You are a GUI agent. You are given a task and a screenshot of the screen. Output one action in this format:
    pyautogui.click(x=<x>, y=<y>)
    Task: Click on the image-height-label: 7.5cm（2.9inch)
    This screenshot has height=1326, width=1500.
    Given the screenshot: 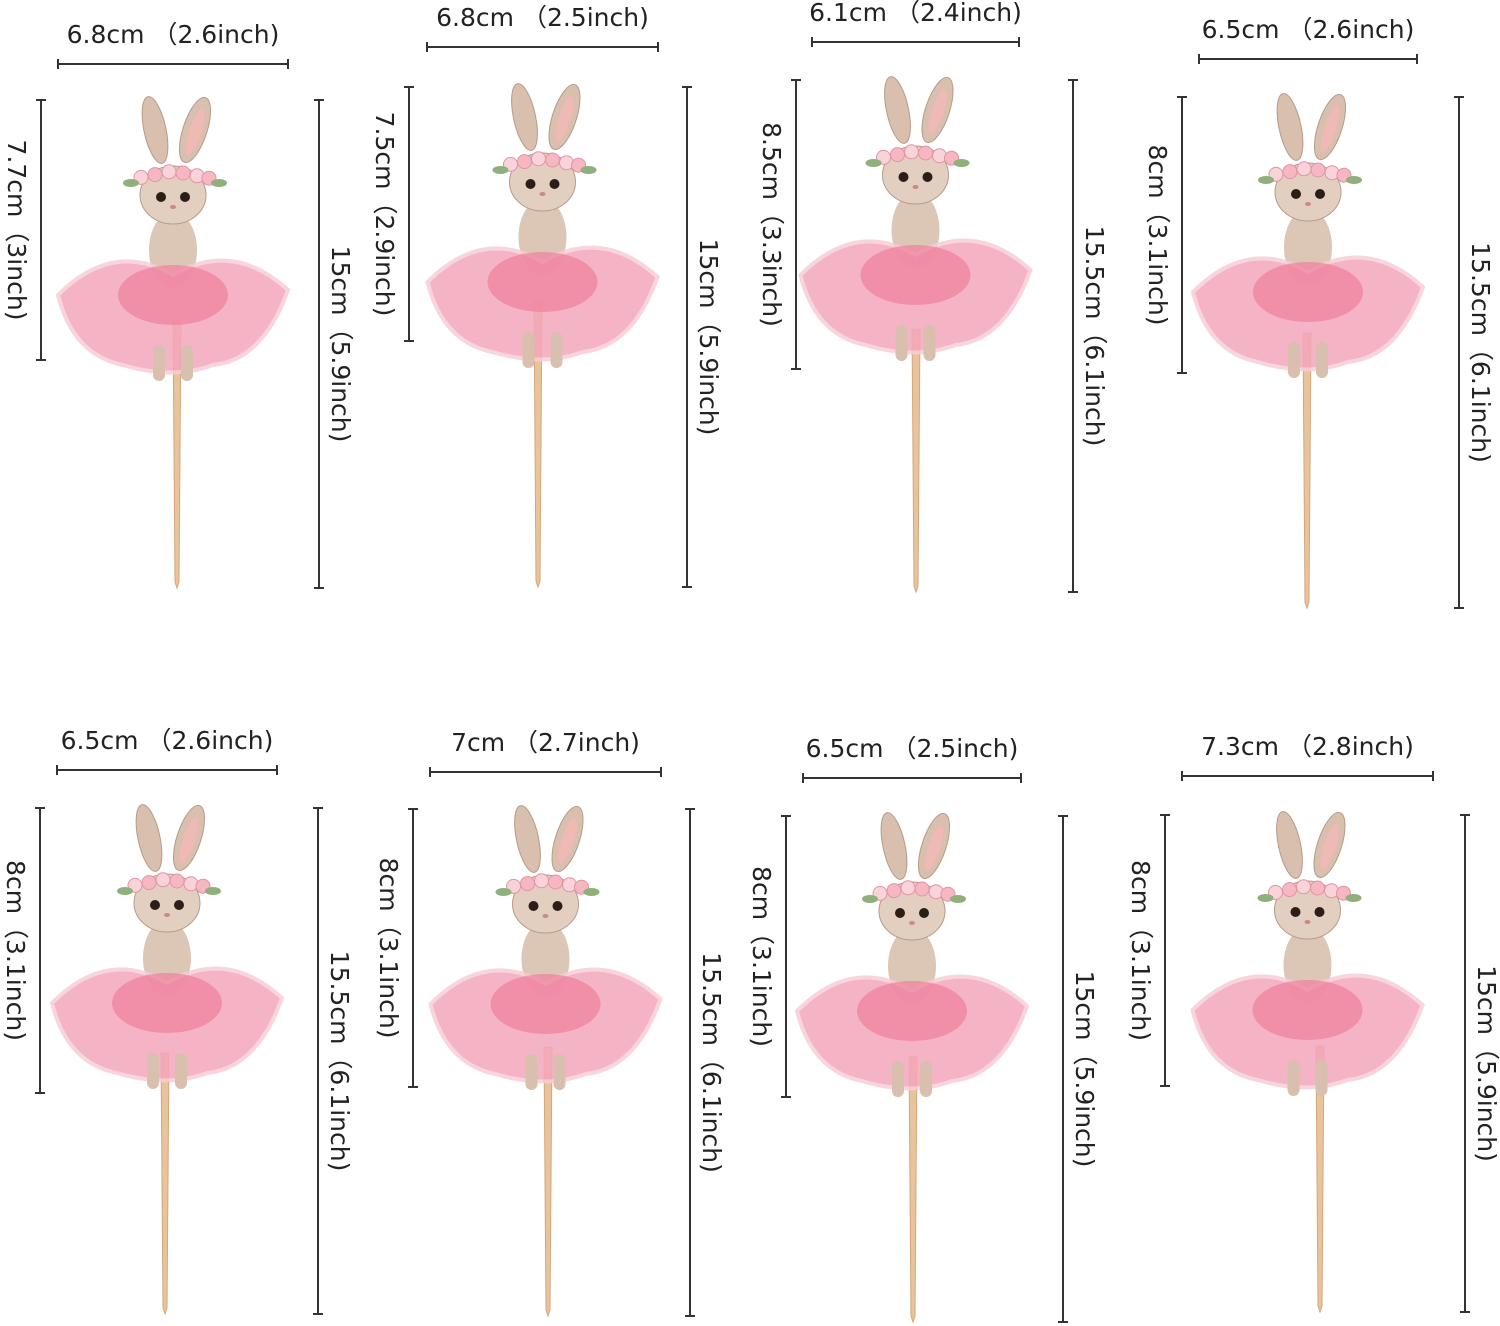 What is the action you would take?
    pyautogui.click(x=384, y=214)
    